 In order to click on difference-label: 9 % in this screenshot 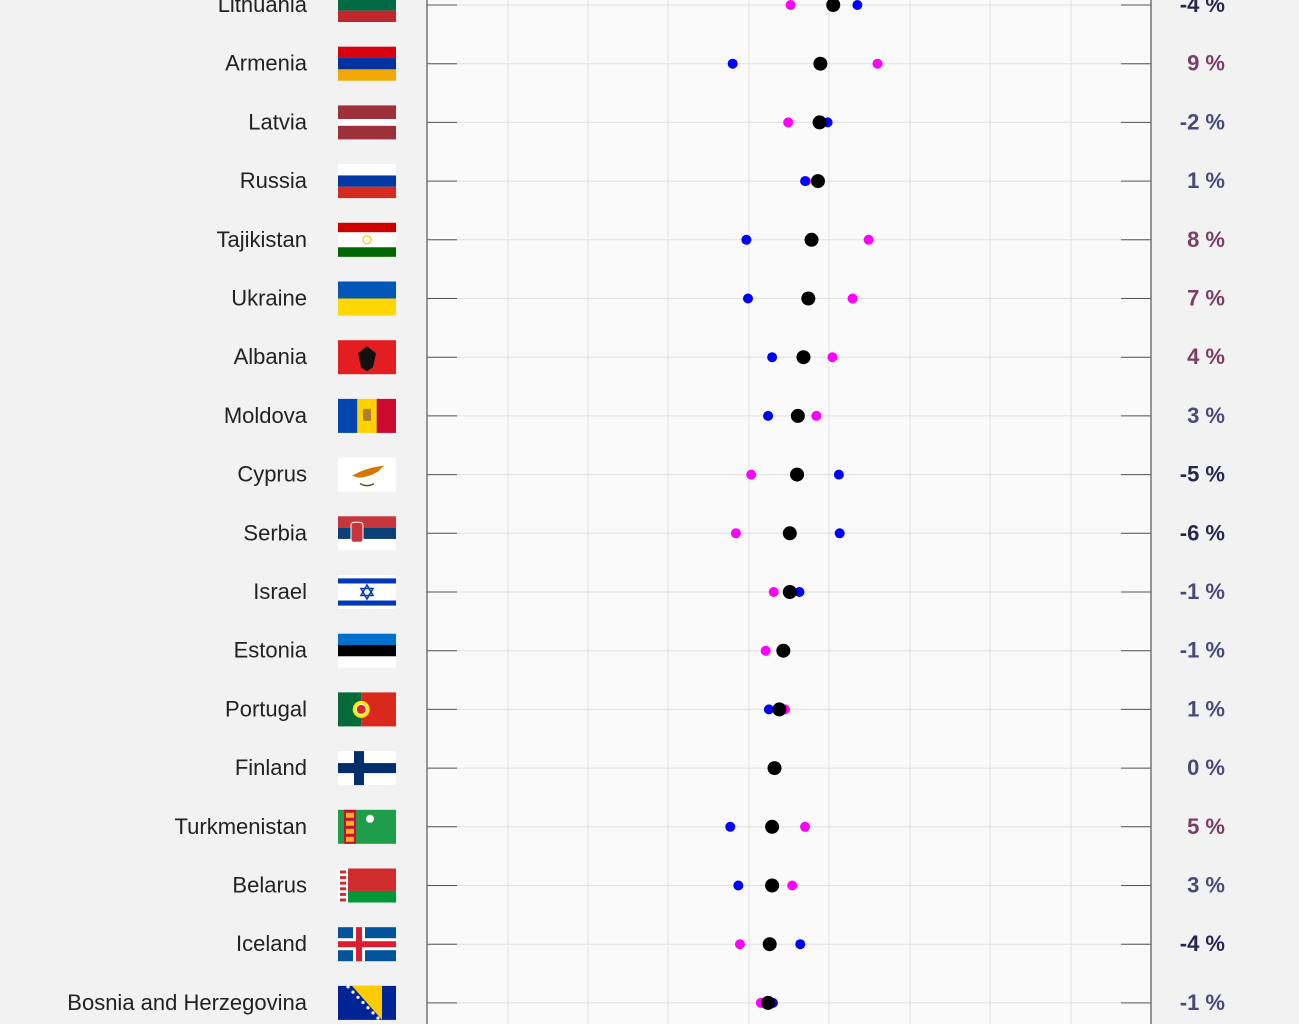, I will do `click(1206, 63)`.